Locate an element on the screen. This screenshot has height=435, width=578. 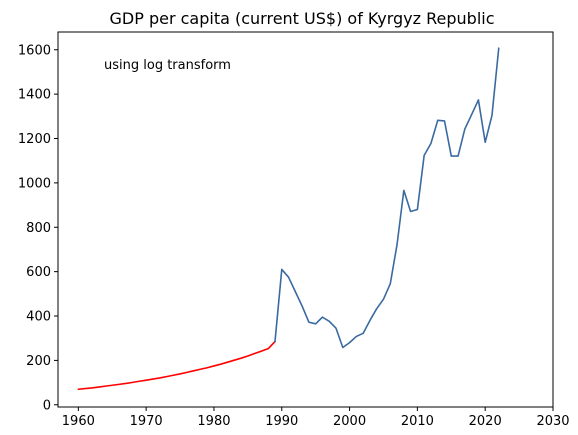
chart-annotation: using log transform is located at coordinates (167, 65).